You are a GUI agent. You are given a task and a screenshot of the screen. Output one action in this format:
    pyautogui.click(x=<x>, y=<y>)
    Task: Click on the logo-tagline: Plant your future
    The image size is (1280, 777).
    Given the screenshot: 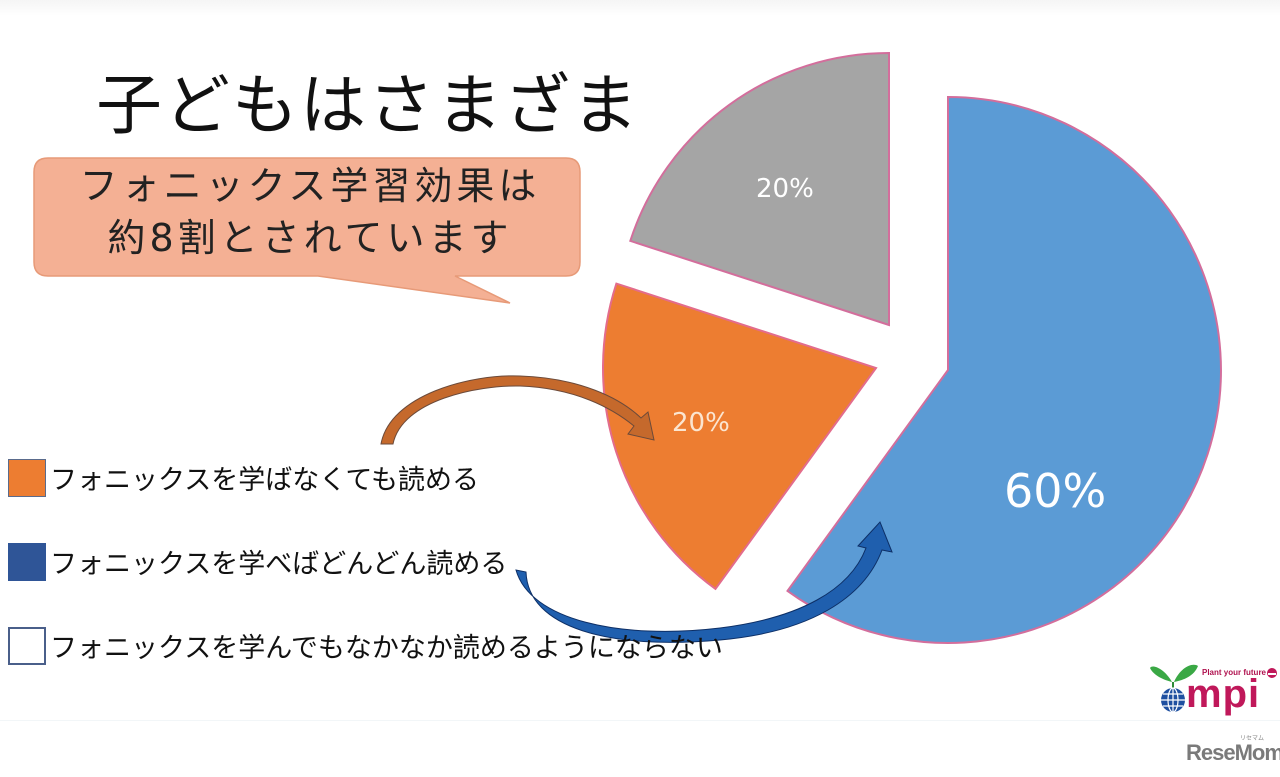 What is the action you would take?
    pyautogui.click(x=1234, y=672)
    